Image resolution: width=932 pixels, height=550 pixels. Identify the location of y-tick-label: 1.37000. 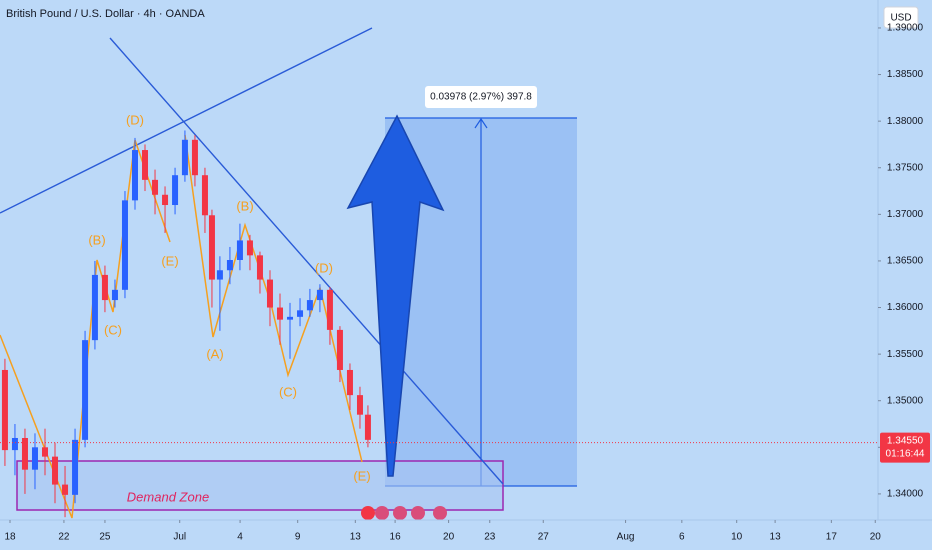
(905, 214).